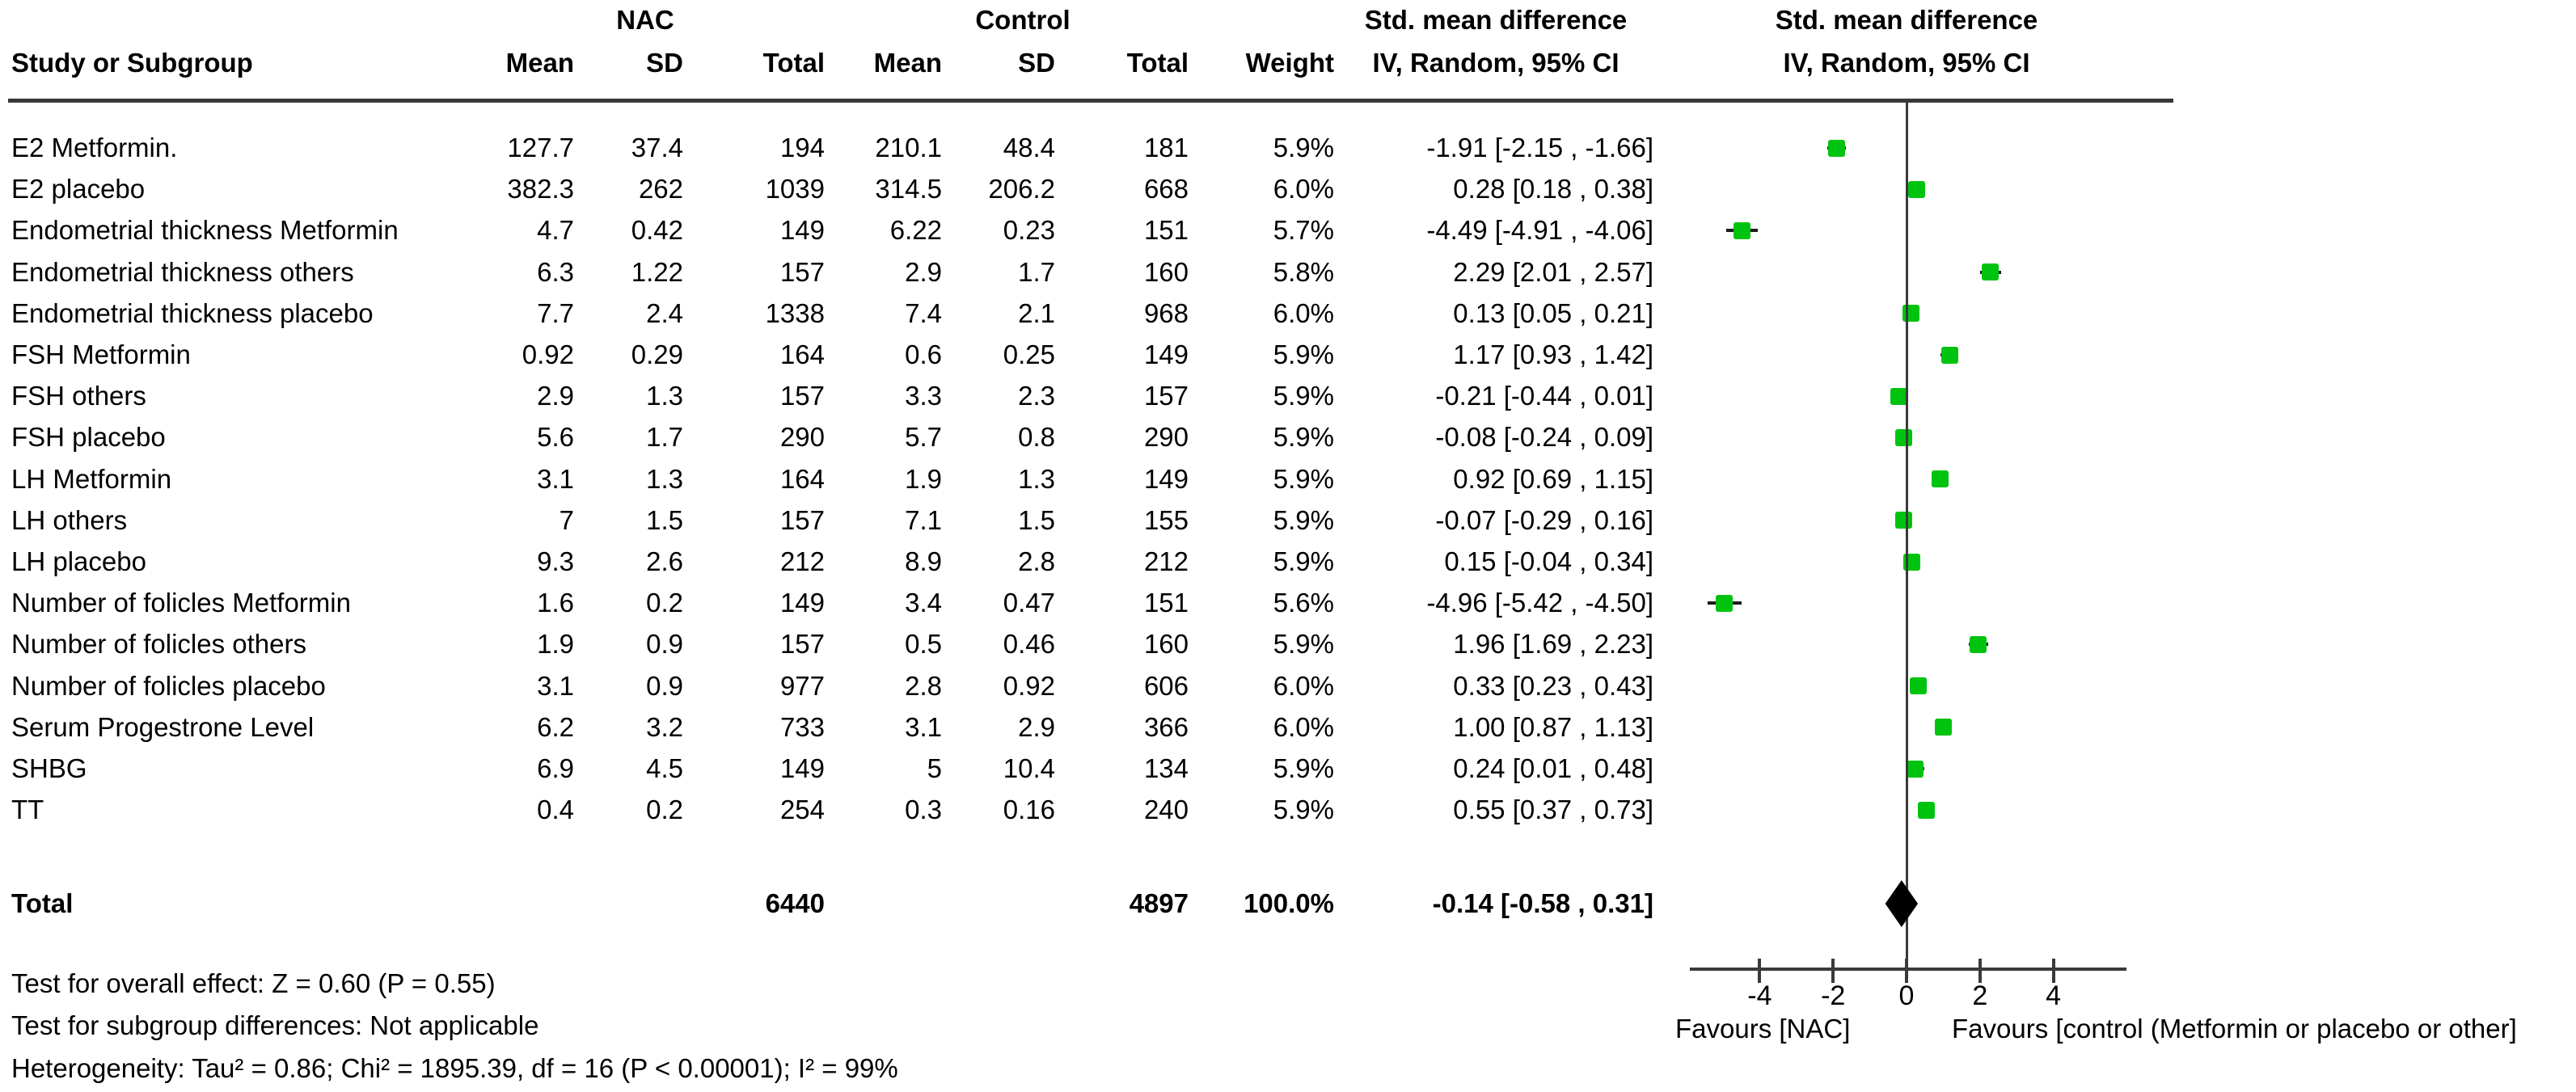  Describe the element at coordinates (555, 768) in the screenshot. I see `nac-mean-cell: 6.9` at that location.